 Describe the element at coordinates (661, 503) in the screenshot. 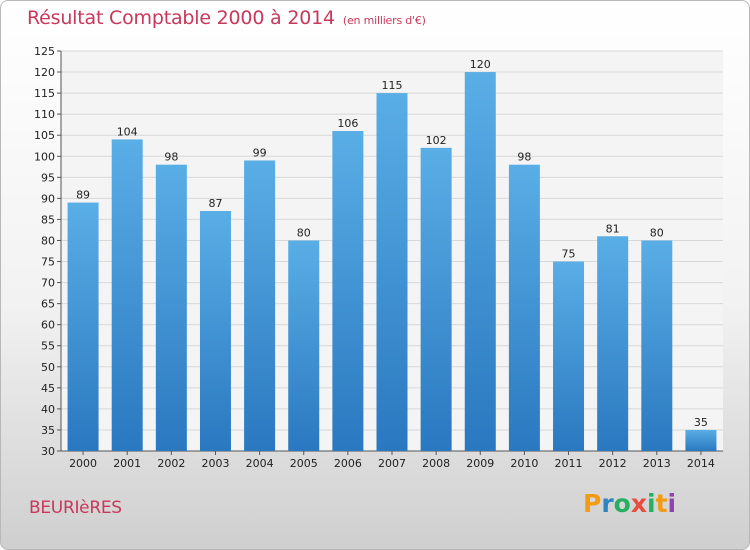

I see `logo-letter: t` at that location.